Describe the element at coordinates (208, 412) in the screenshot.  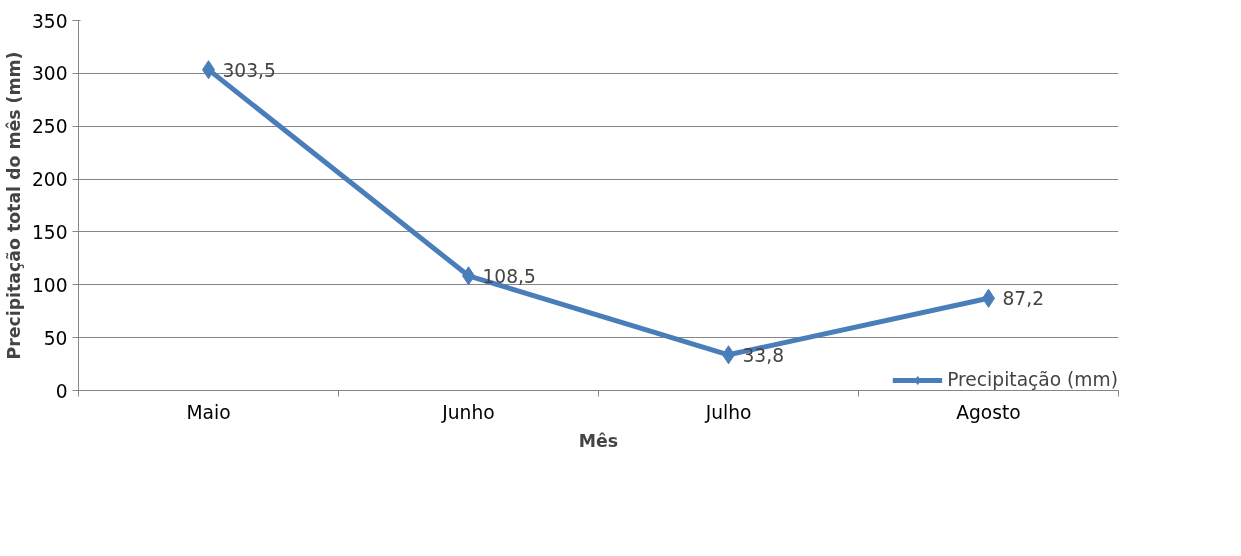
I see `x-tick-label: Maio` at that location.